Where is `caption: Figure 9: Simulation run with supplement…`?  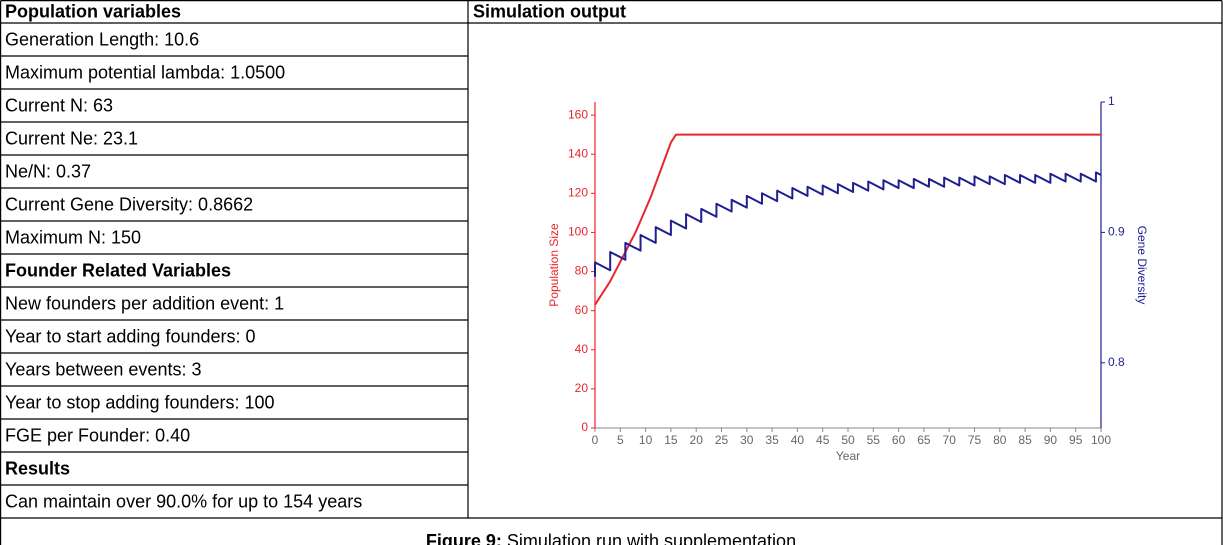
caption: Figure 9: Simulation run with supplement… is located at coordinates (611, 538).